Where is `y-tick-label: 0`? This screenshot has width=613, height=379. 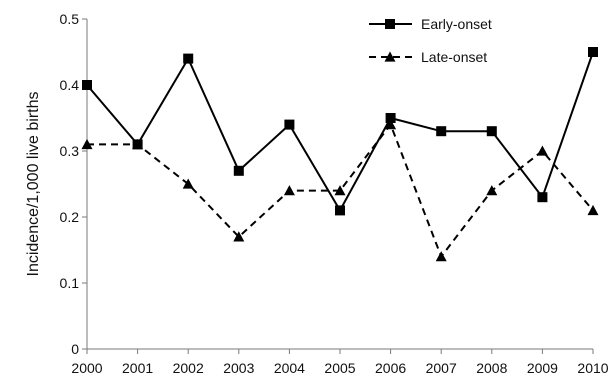
y-tick-label: 0 is located at coordinates (75, 349).